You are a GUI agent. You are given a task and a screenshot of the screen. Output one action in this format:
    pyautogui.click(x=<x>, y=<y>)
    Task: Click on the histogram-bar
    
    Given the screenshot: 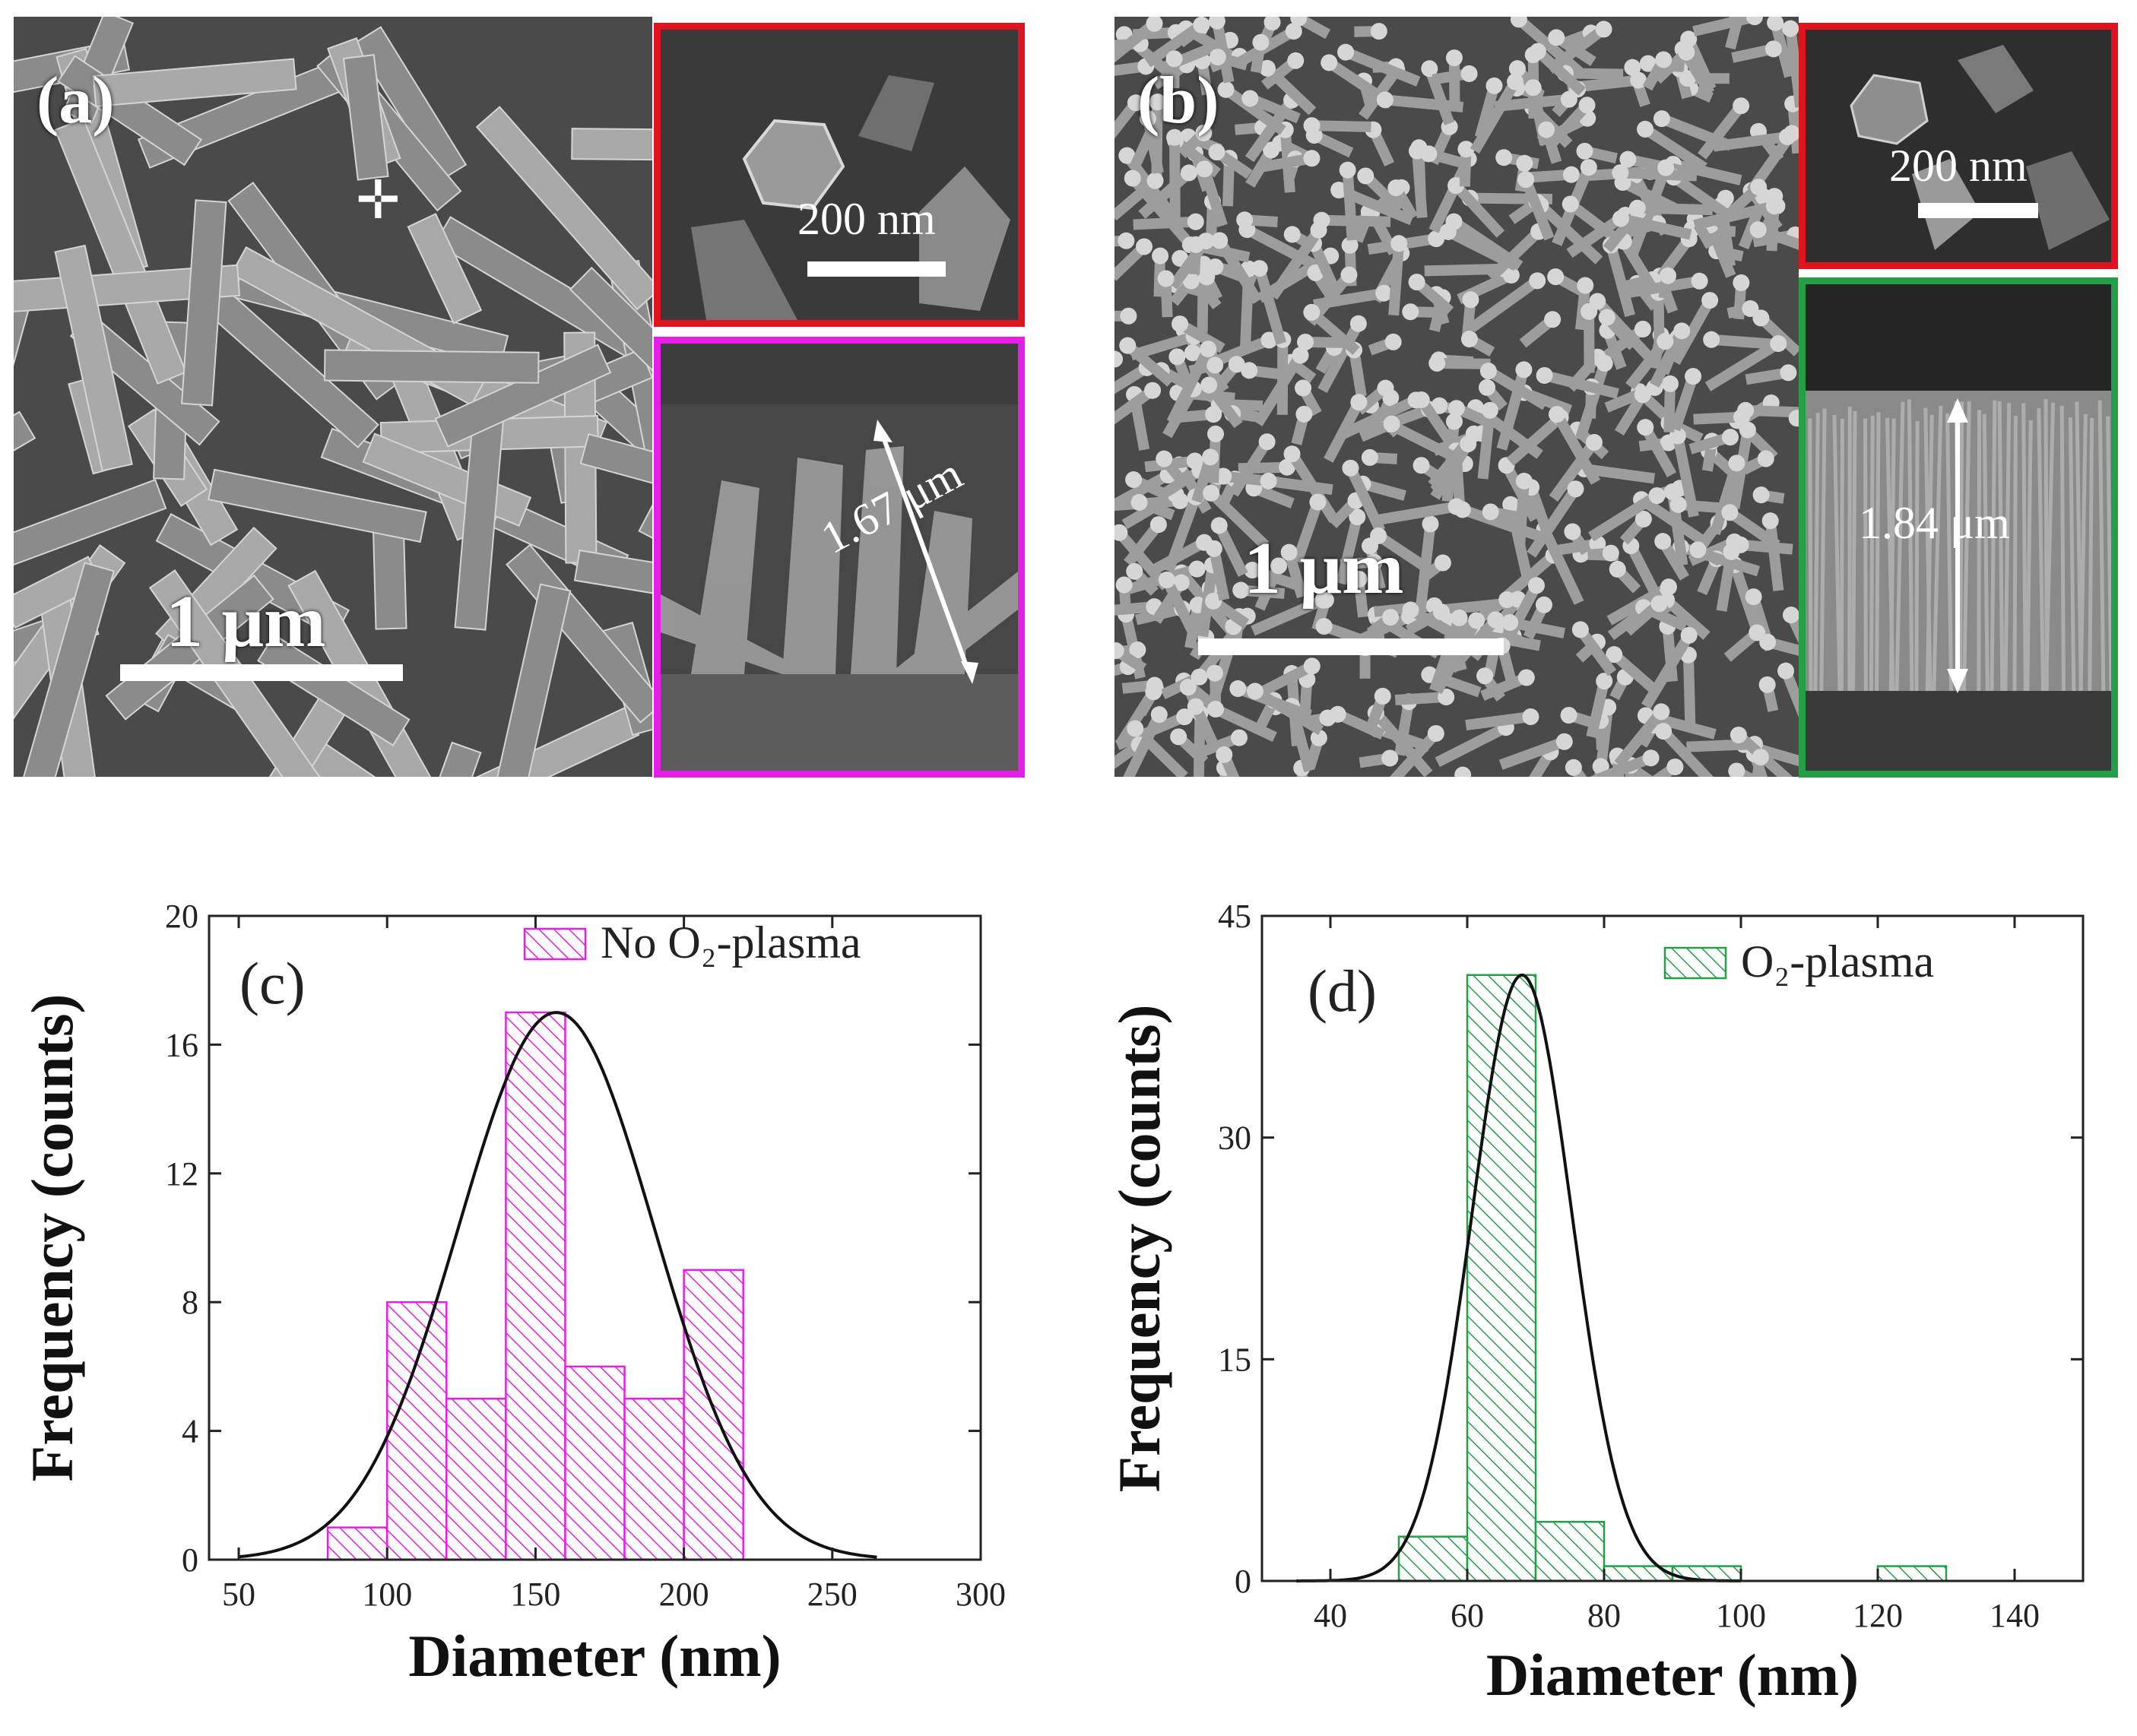 What is the action you would take?
    pyautogui.click(x=357, y=1543)
    